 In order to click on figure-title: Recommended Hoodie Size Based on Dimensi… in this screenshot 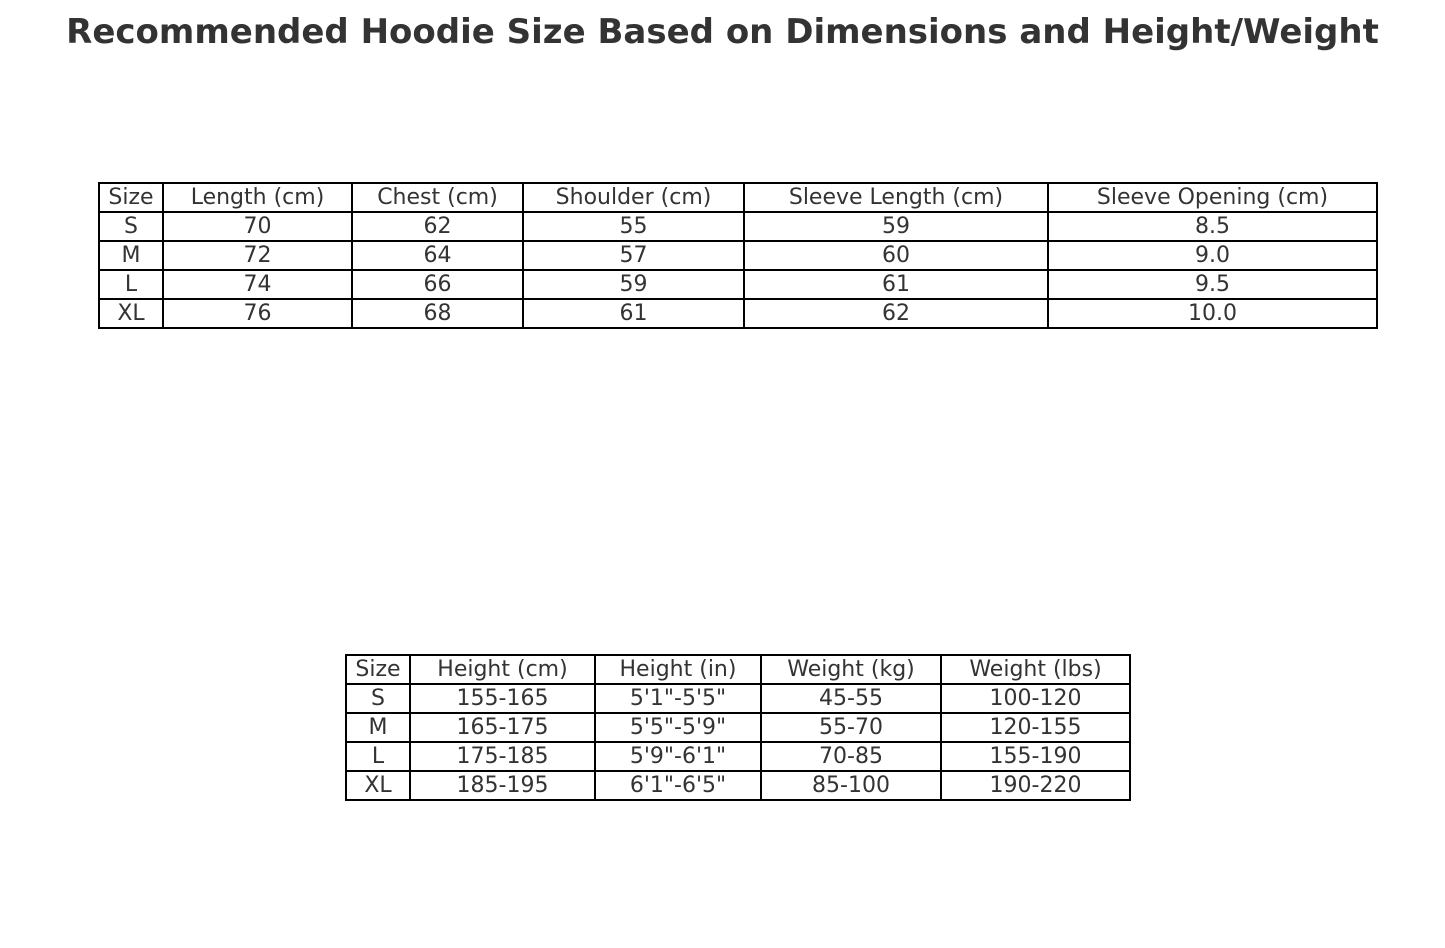, I will do `click(722, 32)`.